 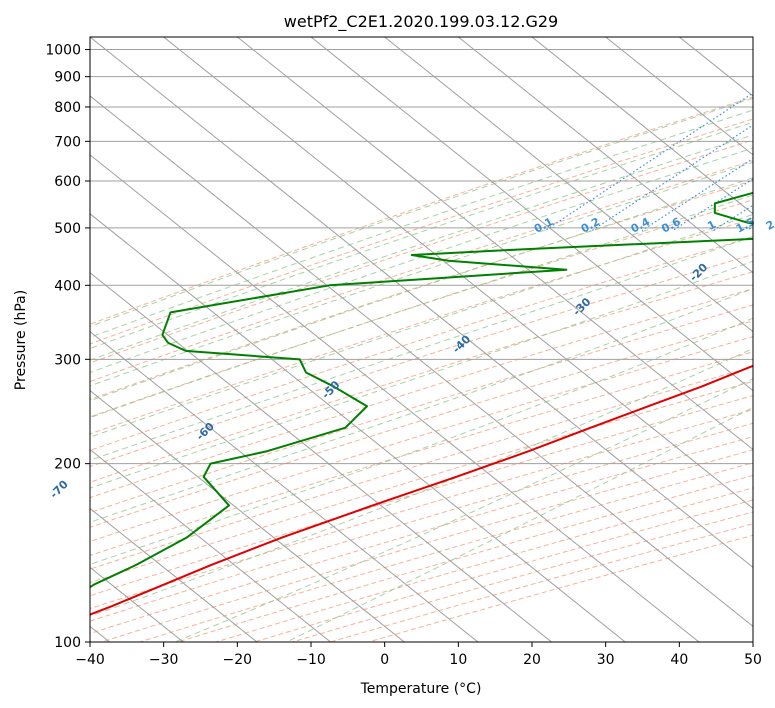 What do you see at coordinates (59, 489) in the screenshot?
I see `isotherm-label: -70` at bounding box center [59, 489].